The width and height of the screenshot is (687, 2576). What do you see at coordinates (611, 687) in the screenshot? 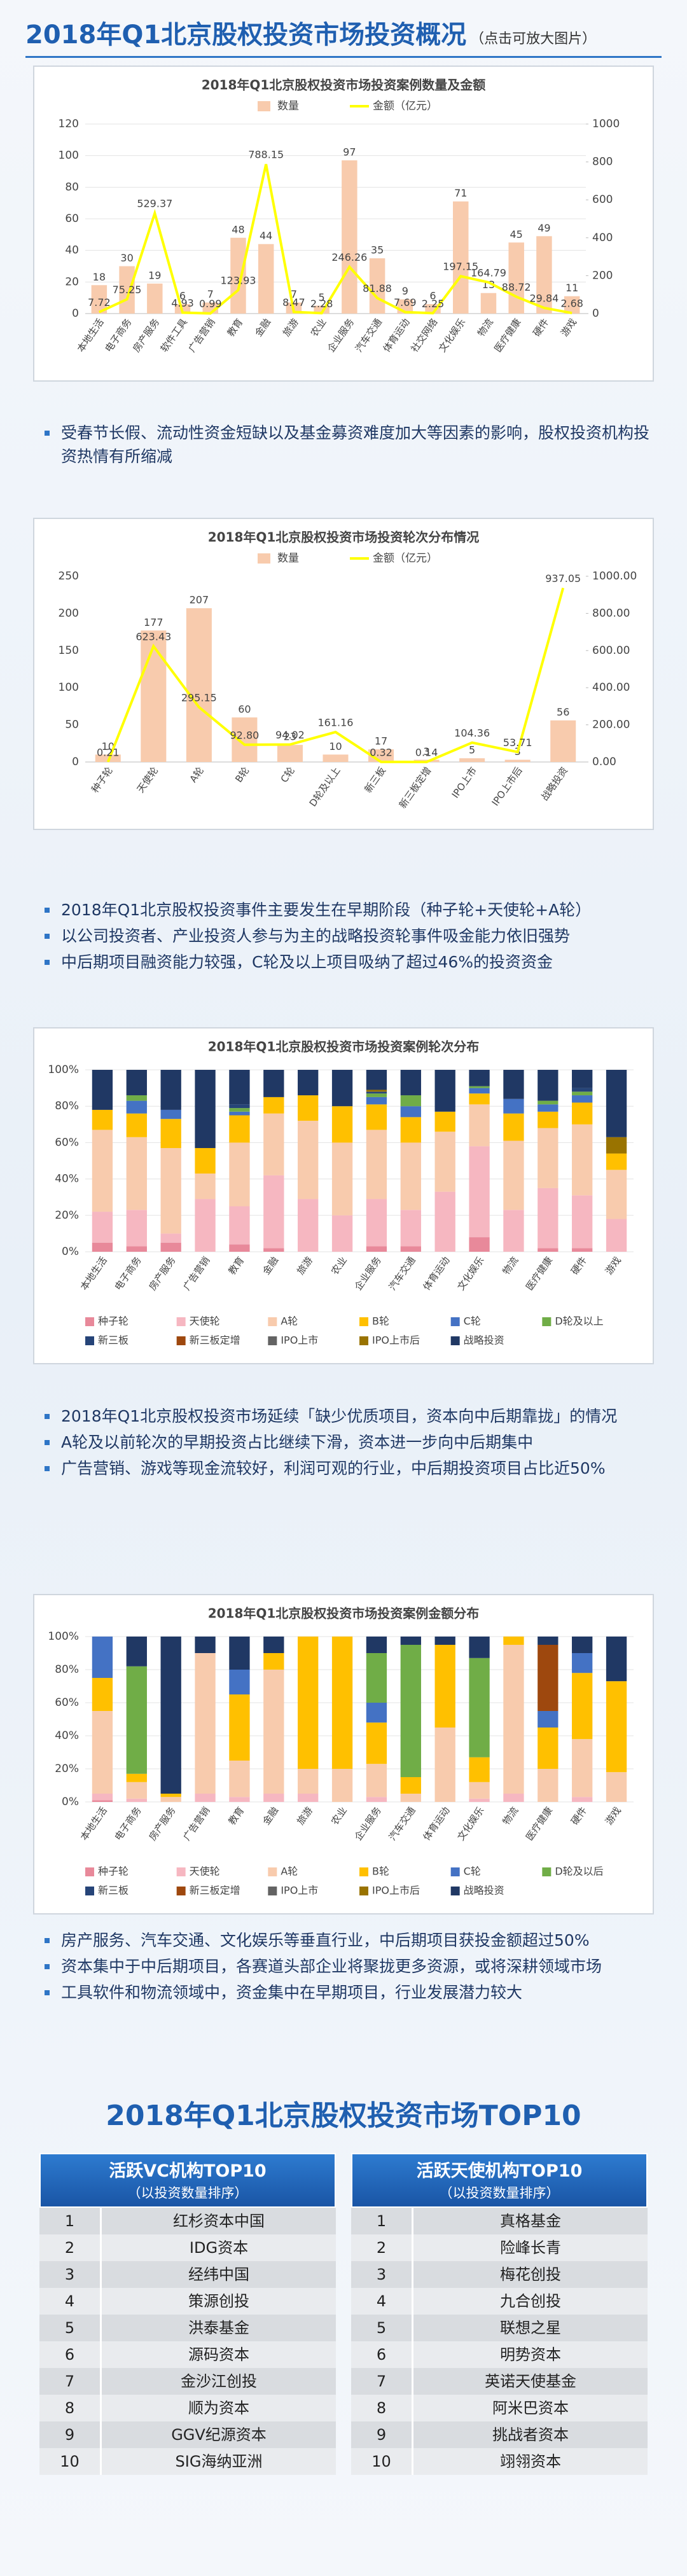
I see `y2-tick-label: 400.00` at bounding box center [611, 687].